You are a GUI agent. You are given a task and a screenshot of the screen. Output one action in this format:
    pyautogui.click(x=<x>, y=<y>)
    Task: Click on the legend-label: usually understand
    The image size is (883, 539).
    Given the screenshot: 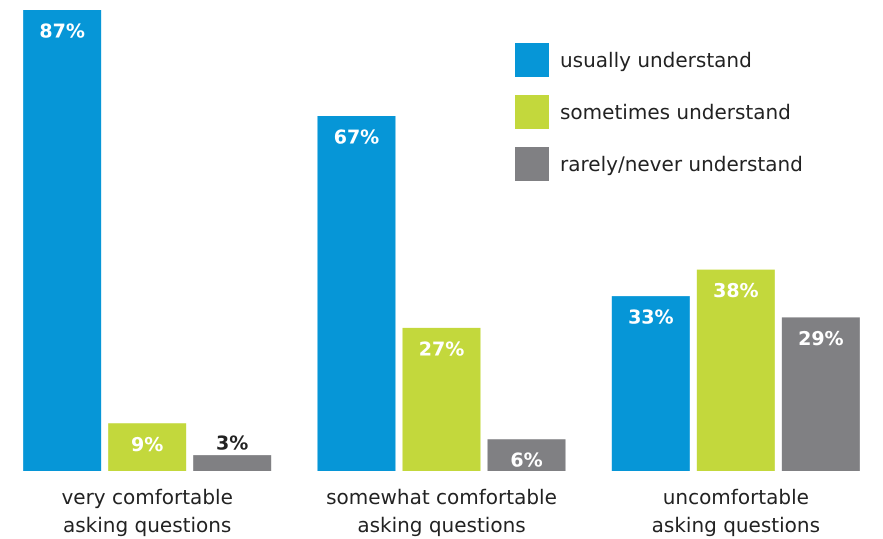 What is the action you would take?
    pyautogui.click(x=656, y=60)
    